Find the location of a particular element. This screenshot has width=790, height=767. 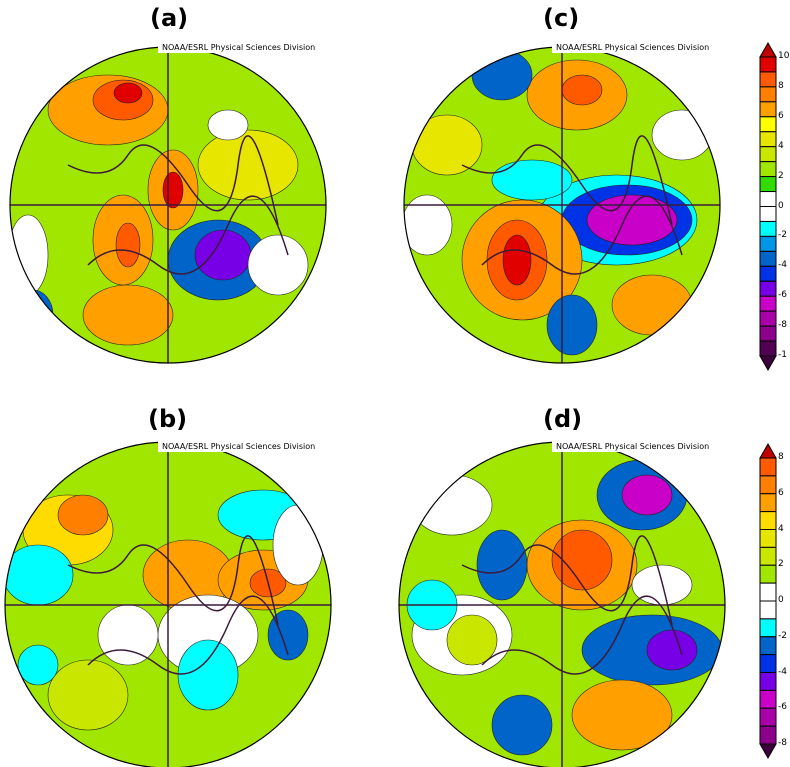

colorbar-bottom is located at coordinates (768, 601).